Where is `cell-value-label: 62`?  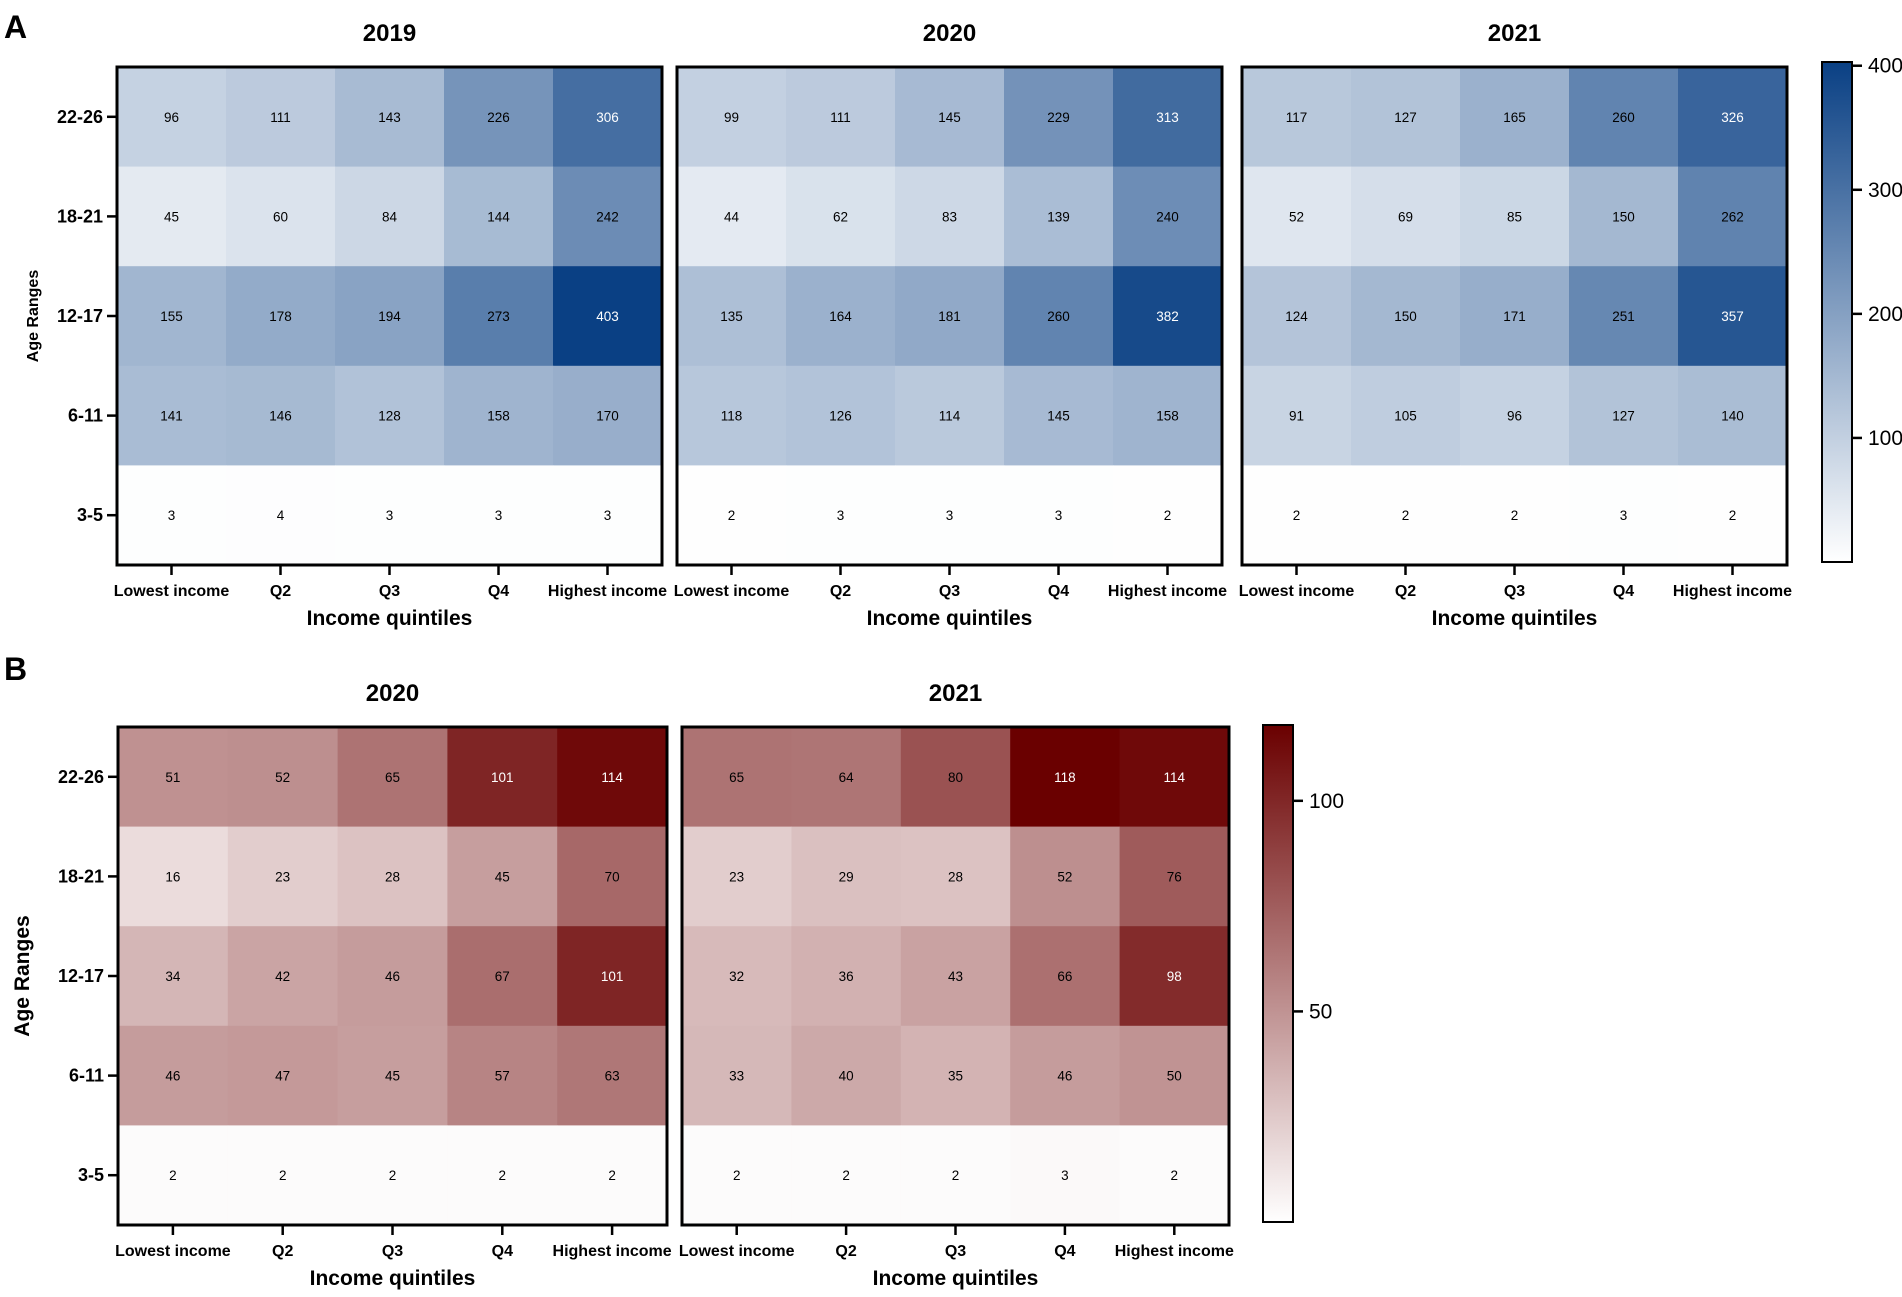 cell-value-label: 62 is located at coordinates (840, 216).